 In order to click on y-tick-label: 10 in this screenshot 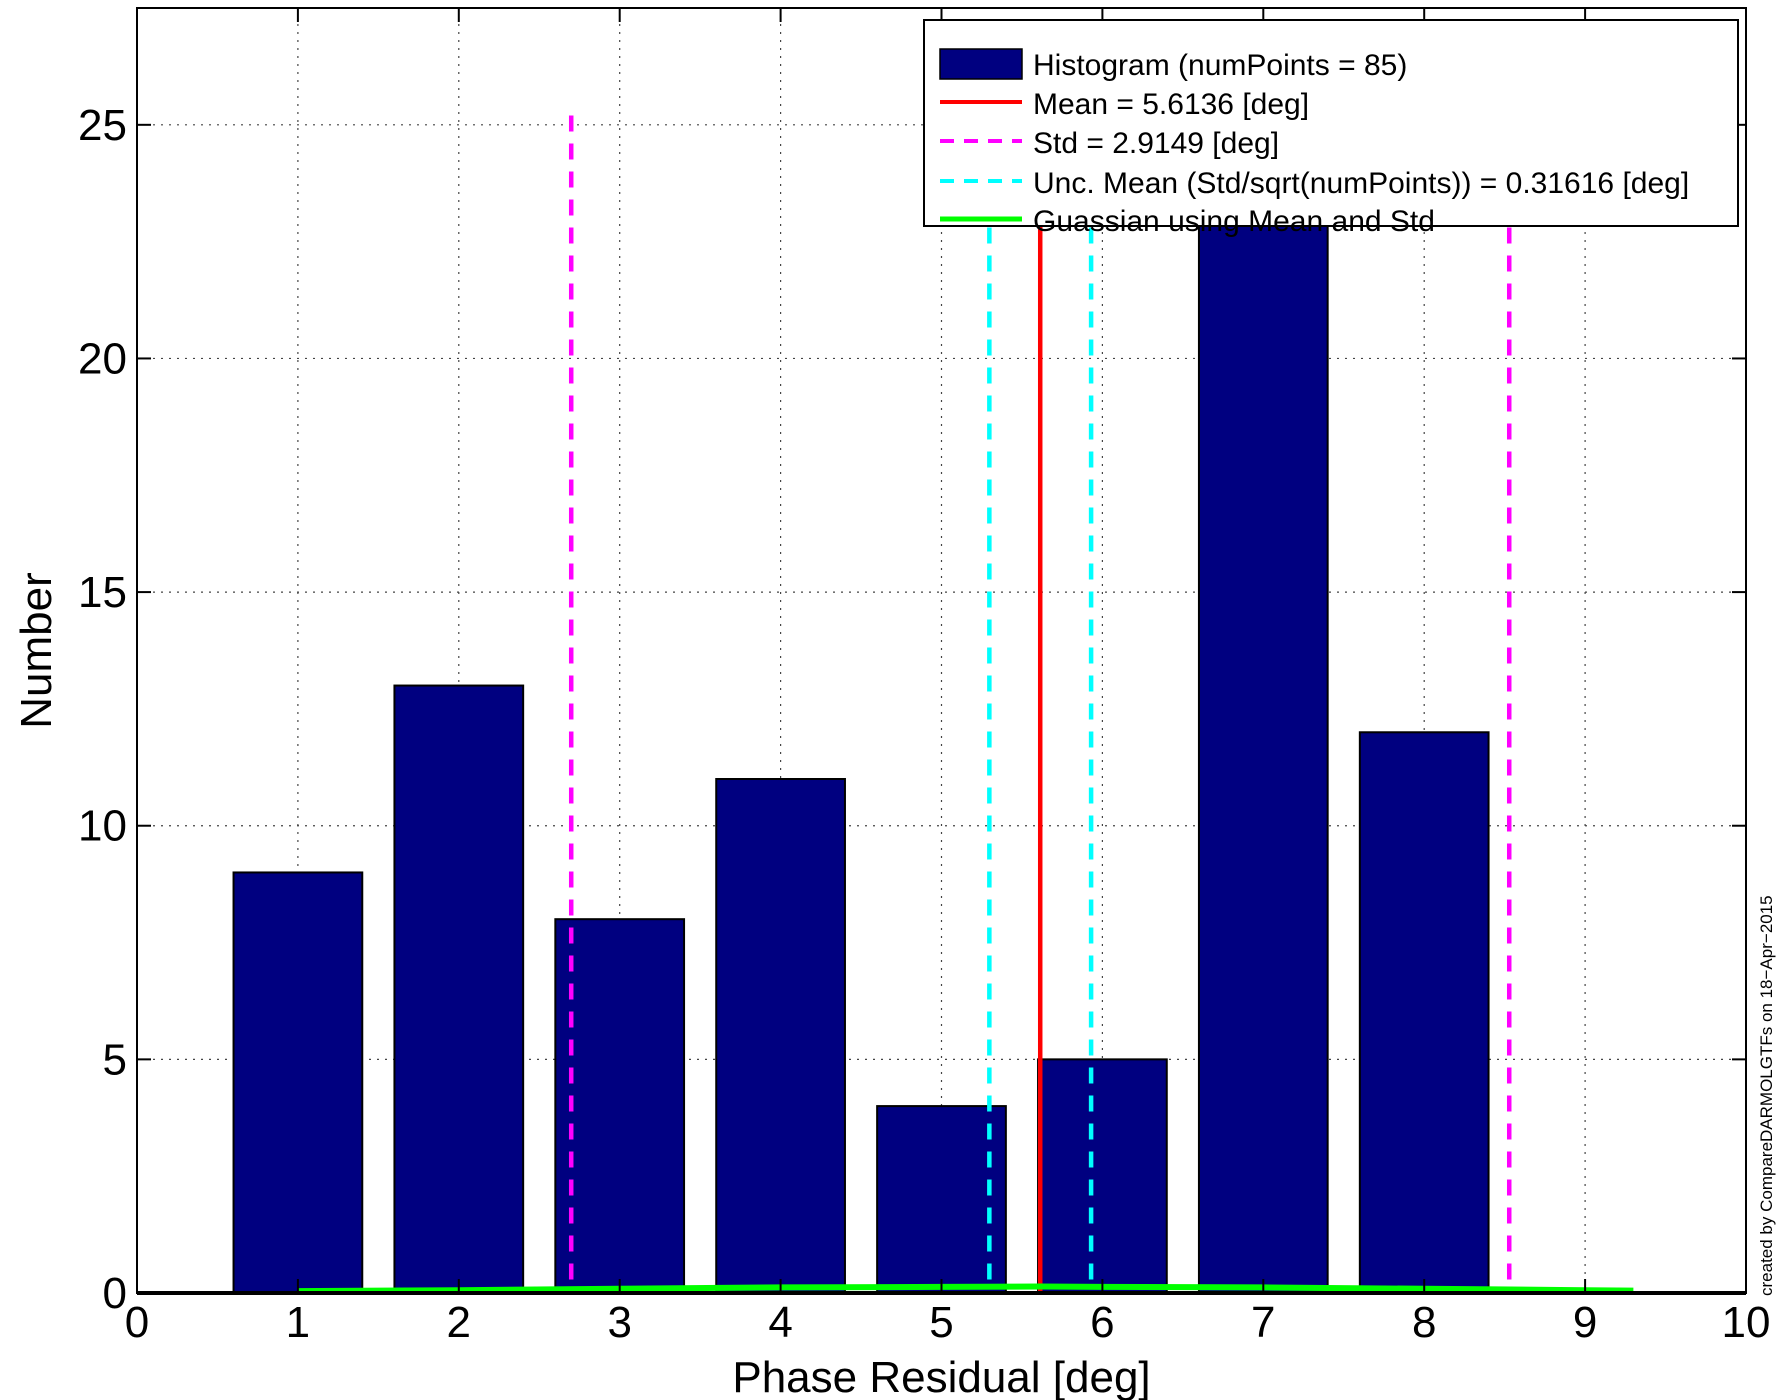, I will do `click(102, 826)`.